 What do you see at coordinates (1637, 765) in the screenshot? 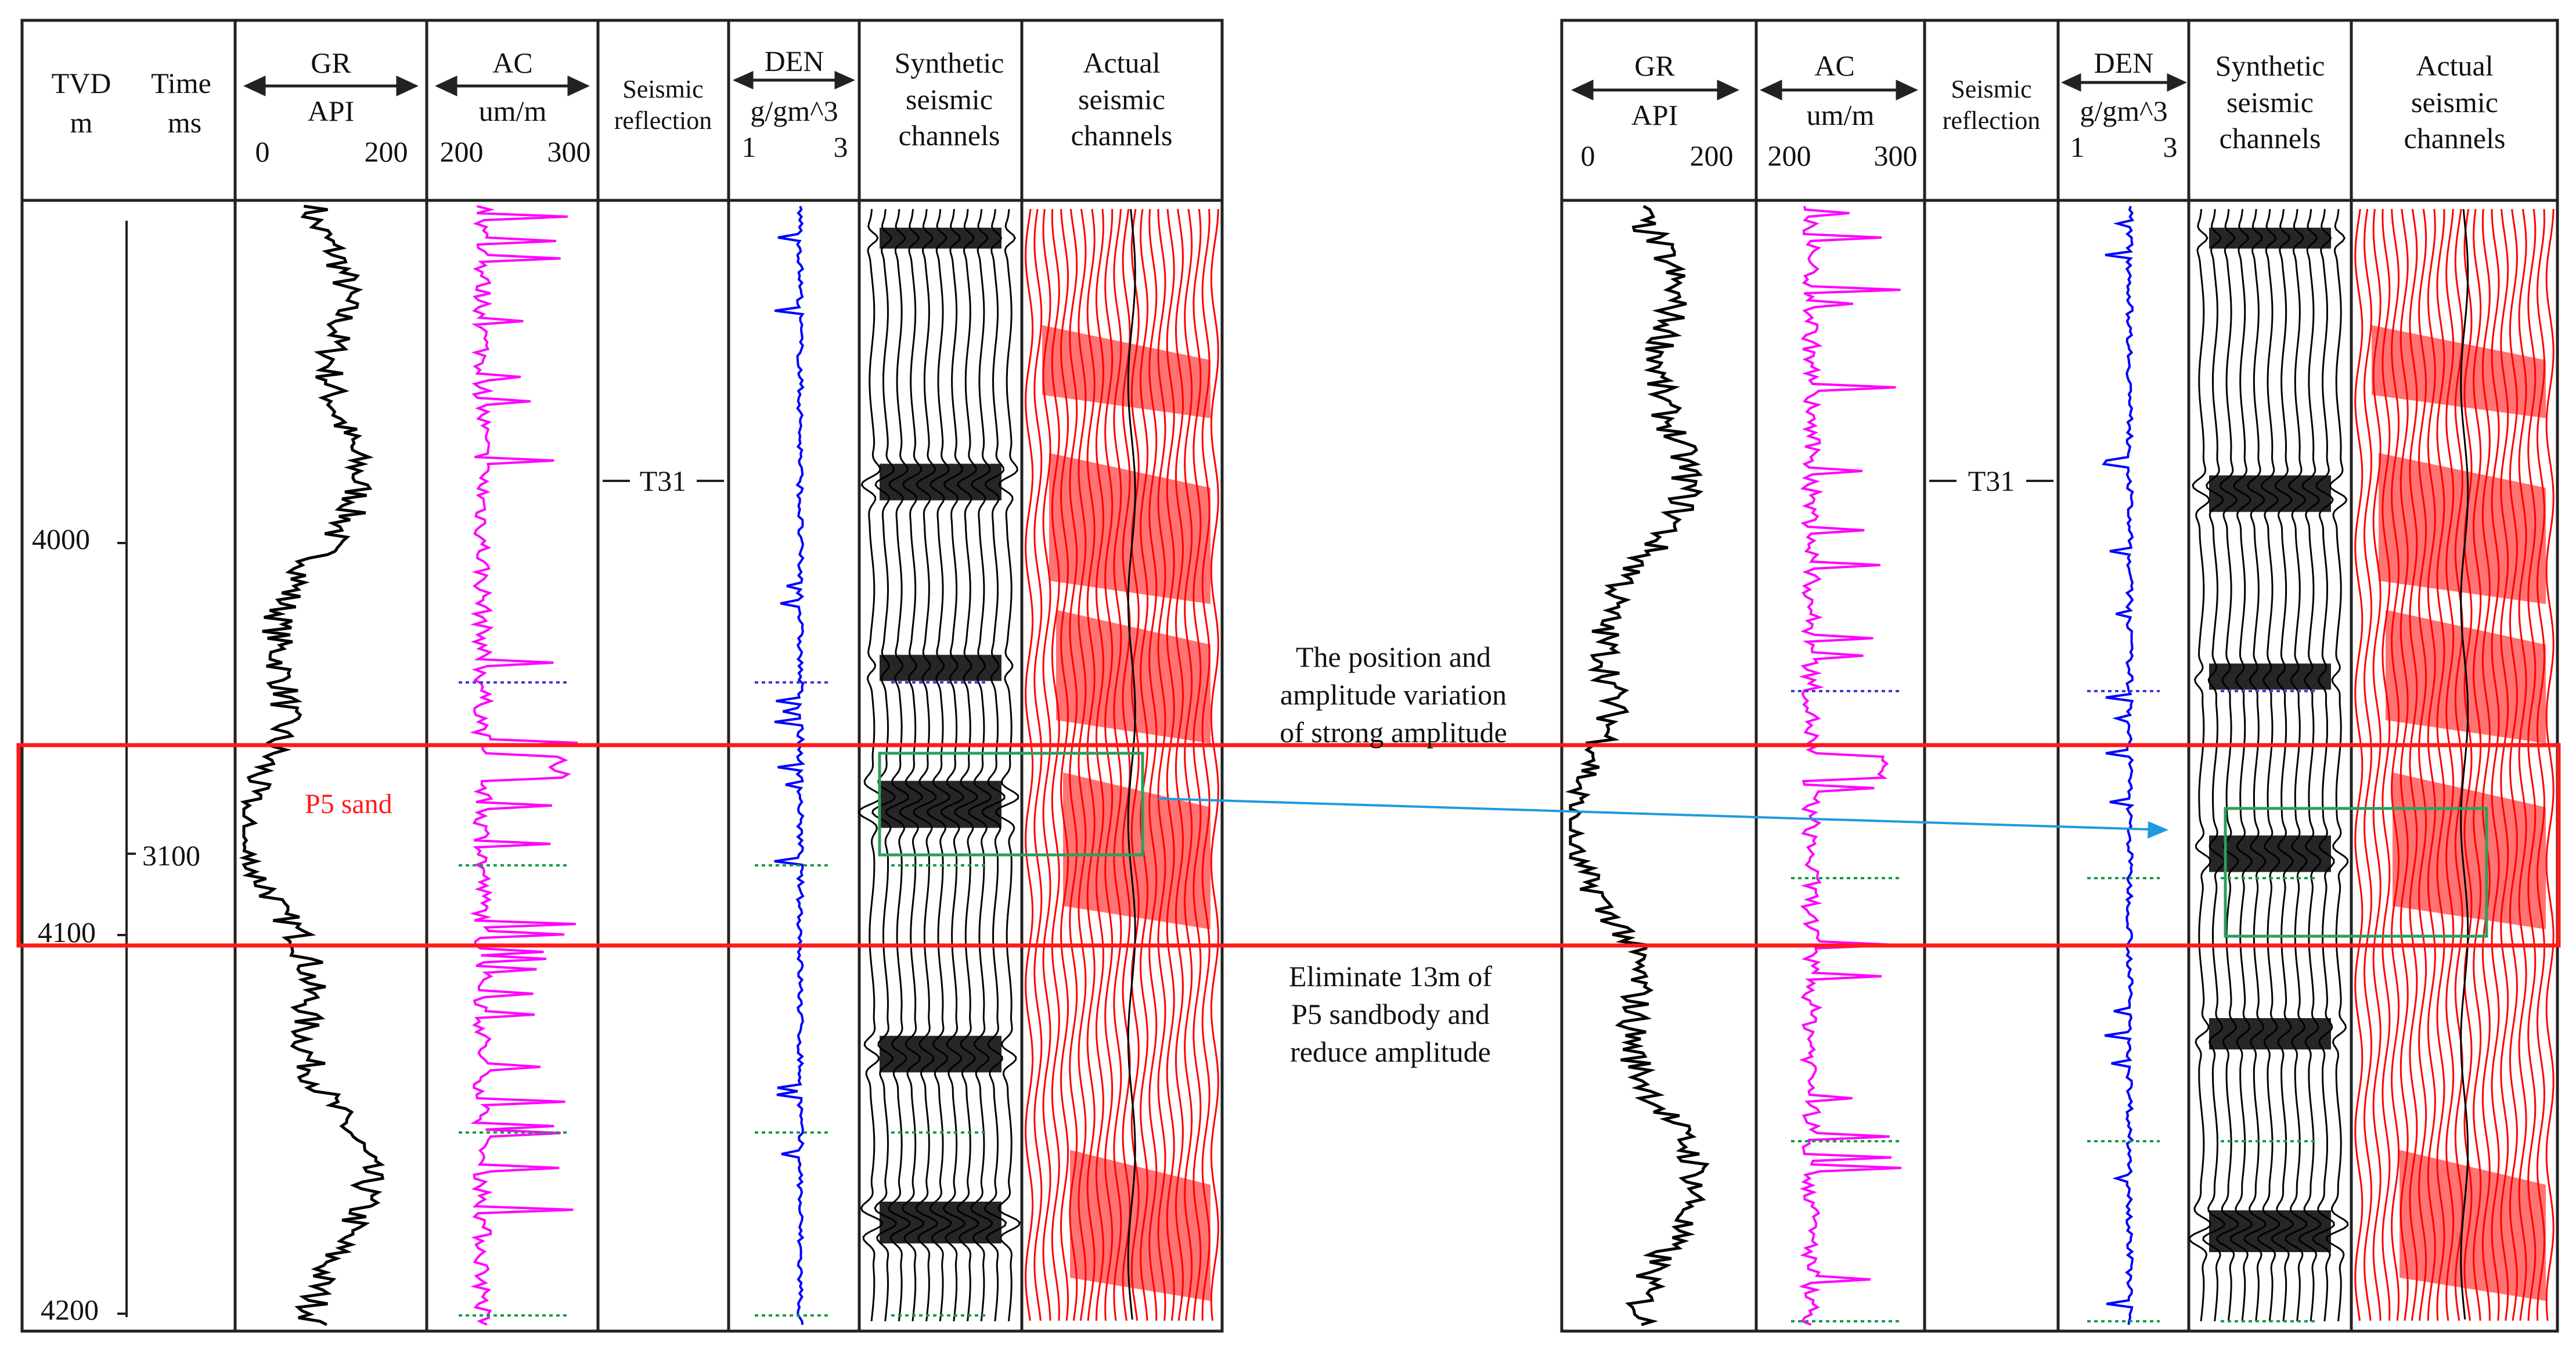
I see `gr-curve-after` at bounding box center [1637, 765].